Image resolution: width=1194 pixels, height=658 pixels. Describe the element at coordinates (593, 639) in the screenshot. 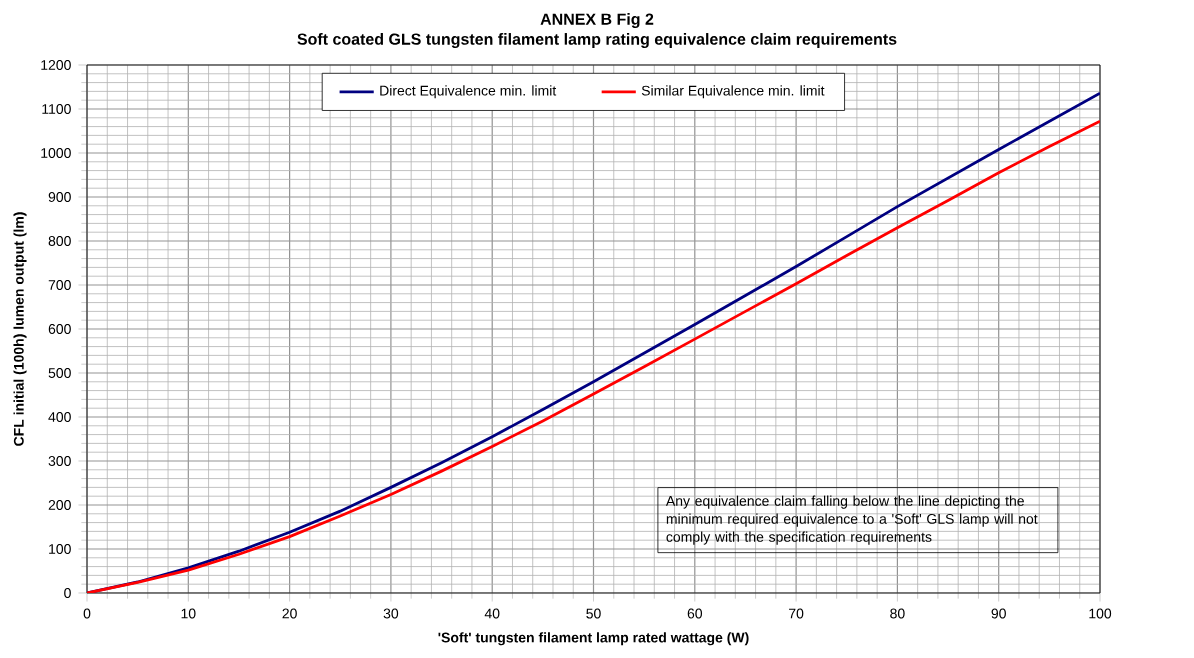

I see `x-axis-title: 'Soft' tungsten filament lamp rated wattage (W)` at that location.